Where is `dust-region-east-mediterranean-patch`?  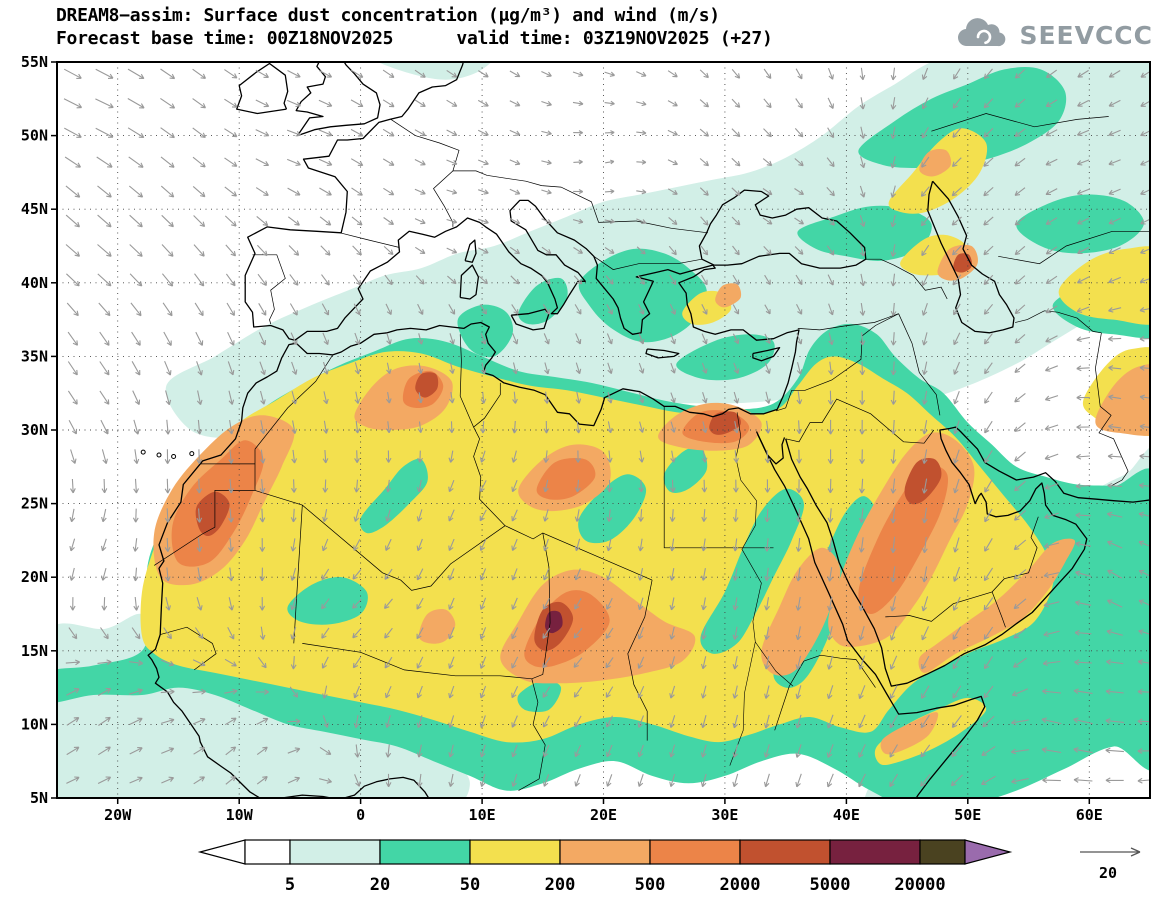 dust-region-east-mediterranean-patch is located at coordinates (725, 357).